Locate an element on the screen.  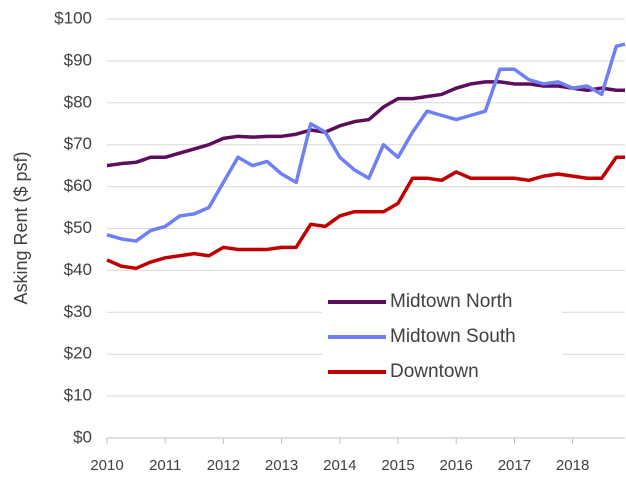
x-tick-label: 2015 is located at coordinates (397, 465).